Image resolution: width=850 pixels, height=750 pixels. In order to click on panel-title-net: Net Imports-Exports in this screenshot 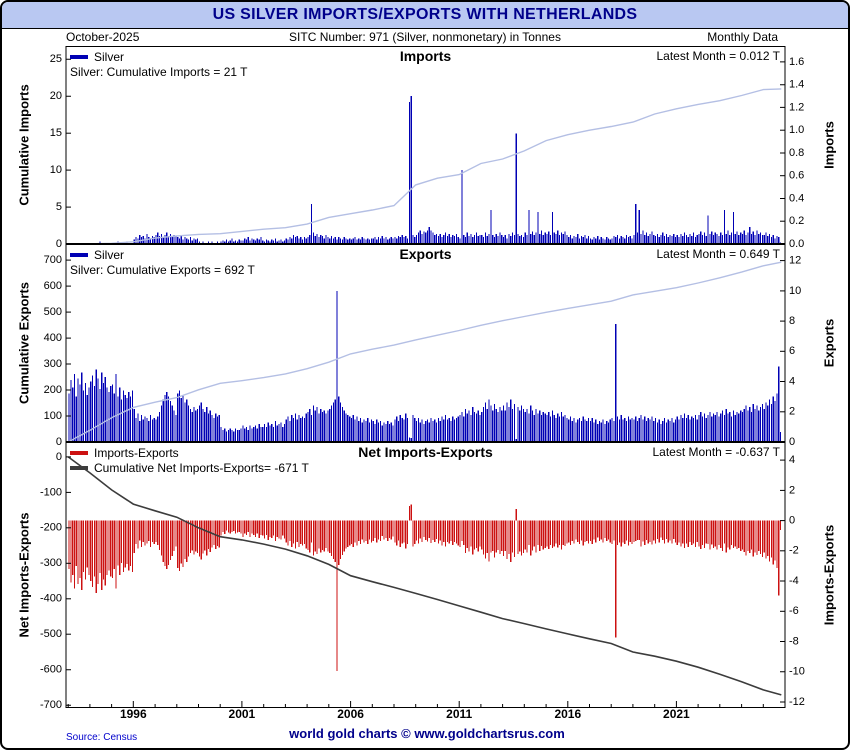, I will do `click(425, 452)`.